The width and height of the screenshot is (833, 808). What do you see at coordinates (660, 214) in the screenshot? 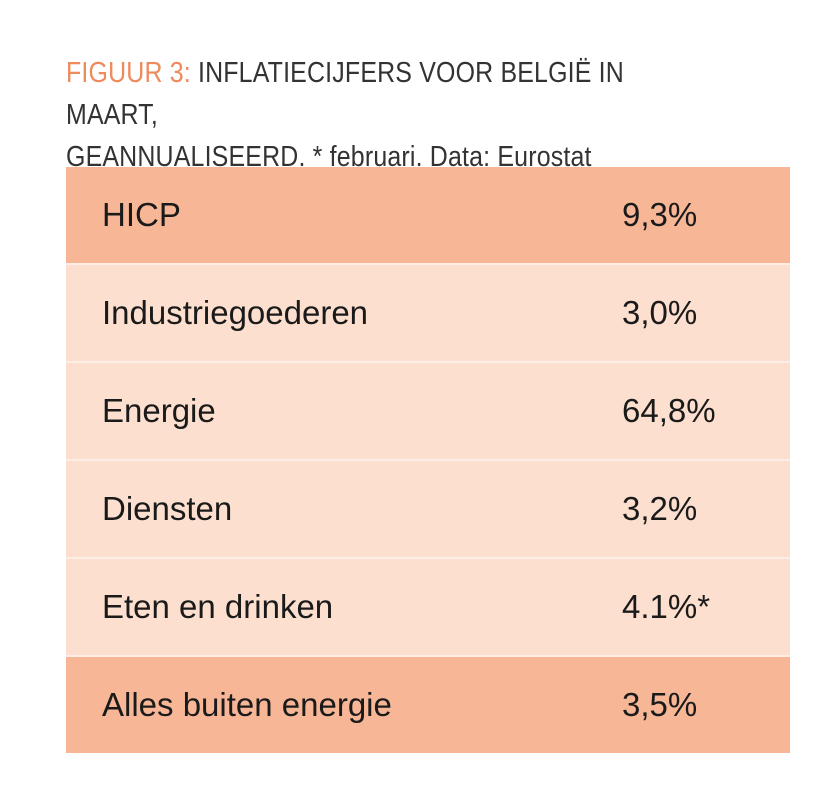
I see `row-value: 9,3%` at bounding box center [660, 214].